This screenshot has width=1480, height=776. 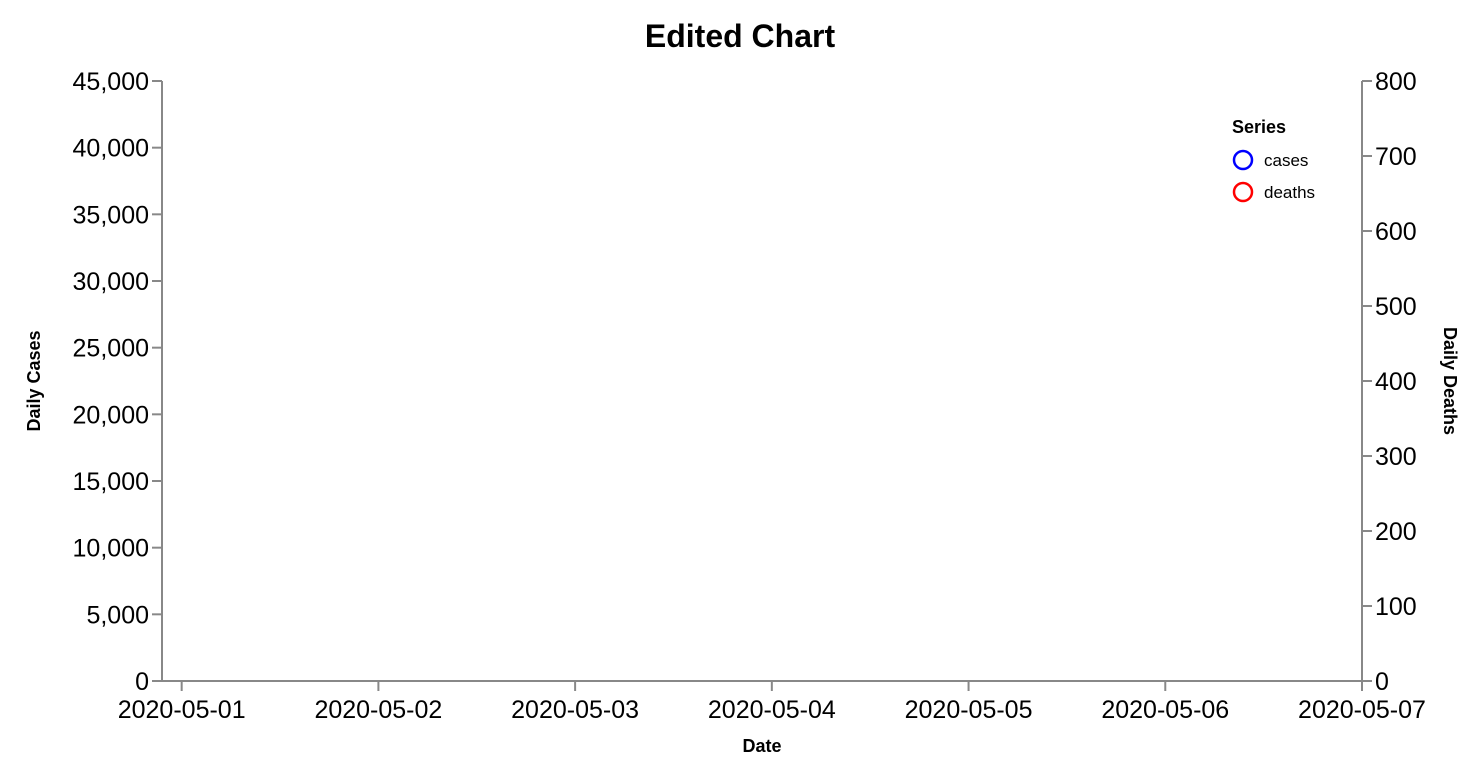 I want to click on right-tick-label-800: 800, so click(x=1396, y=82).